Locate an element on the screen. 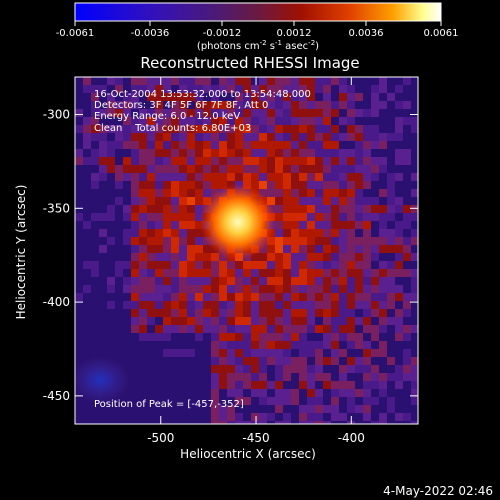 This screenshot has height=500, width=500. blue-region is located at coordinates (102, 380).